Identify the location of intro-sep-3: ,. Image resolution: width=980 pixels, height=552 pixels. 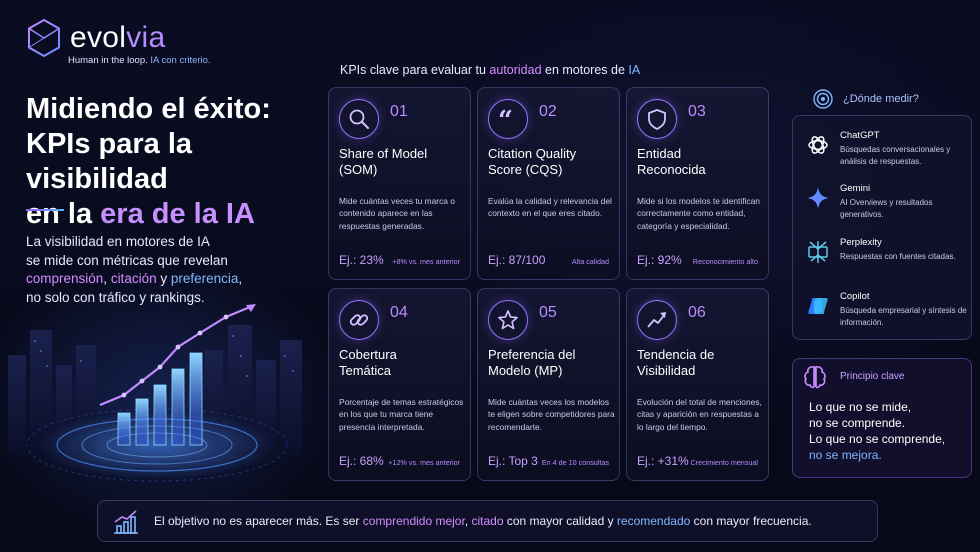
(240, 278).